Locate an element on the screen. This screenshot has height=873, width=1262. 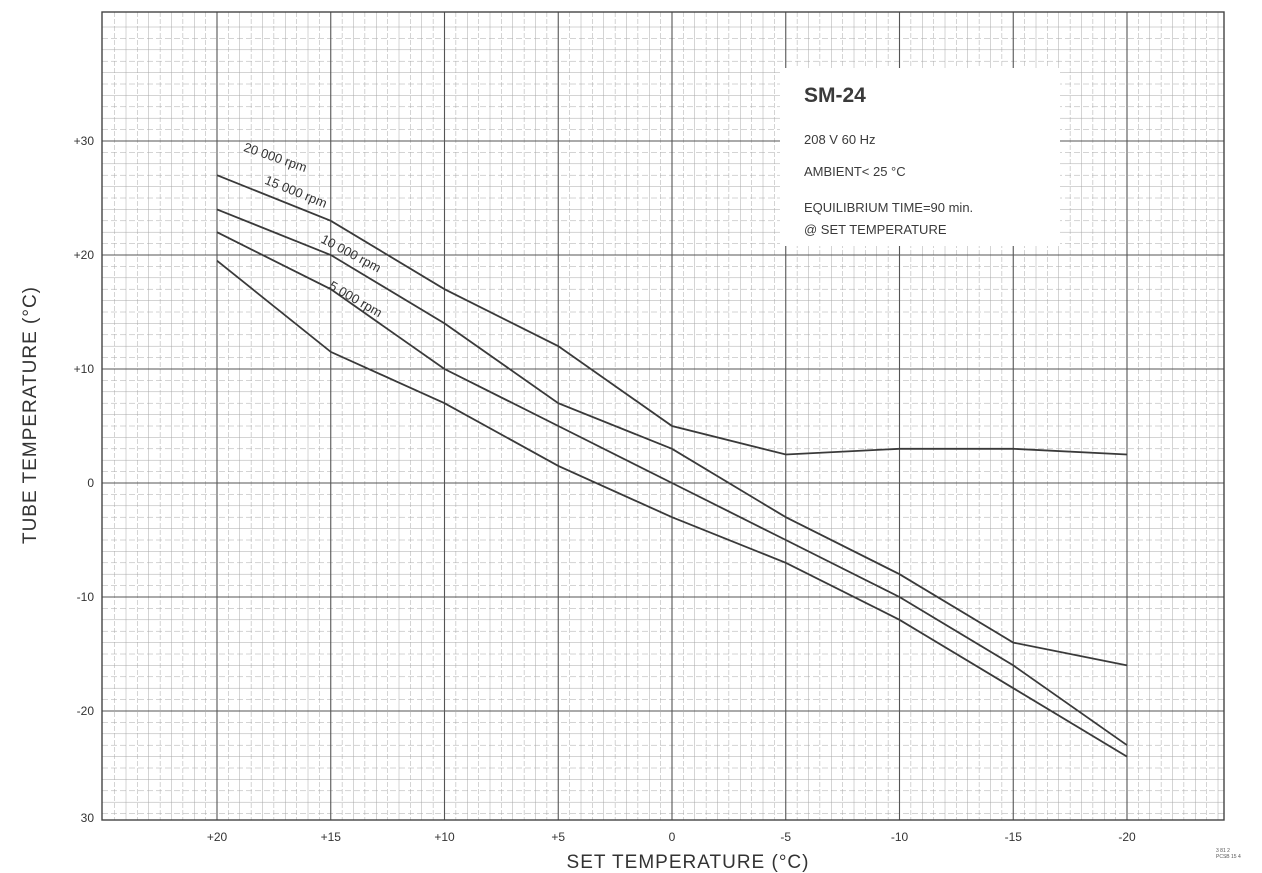
x-tick-label: -5 is located at coordinates (785, 837).